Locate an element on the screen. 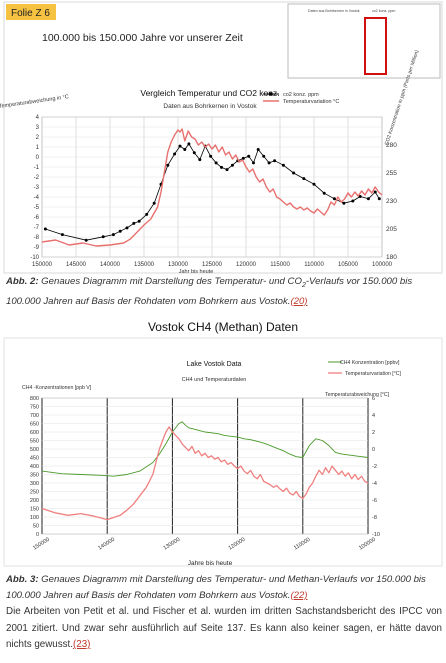 The height and width of the screenshot is (663, 446). y-tick-label: 800 is located at coordinates (34, 399).